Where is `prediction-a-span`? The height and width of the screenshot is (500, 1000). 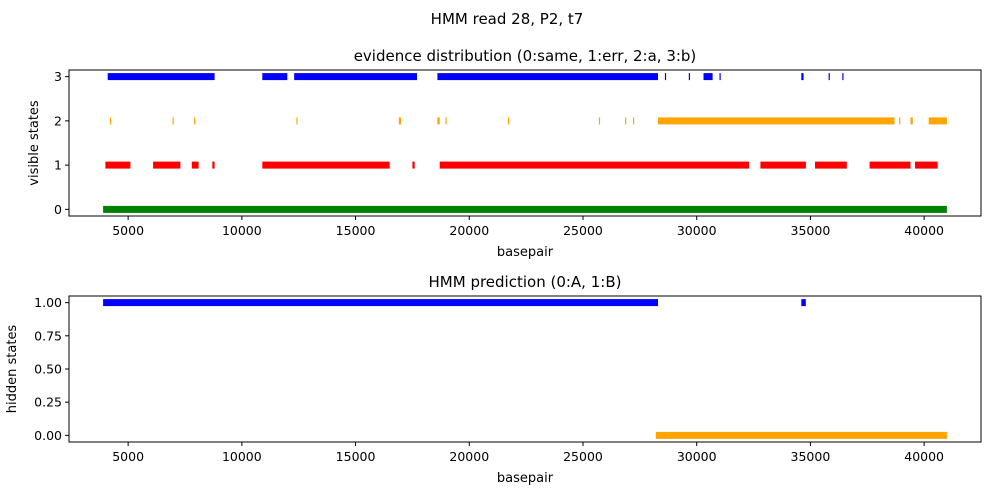
prediction-a-span is located at coordinates (801, 435).